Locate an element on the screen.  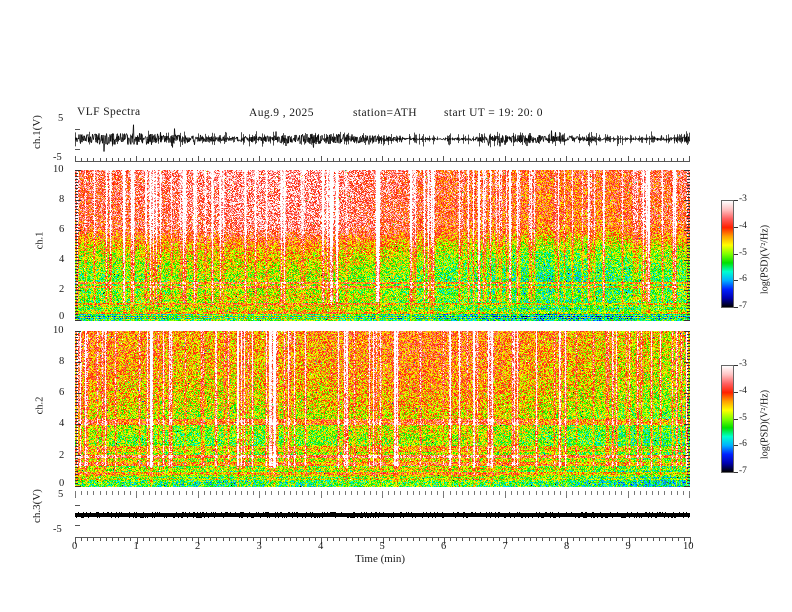
x-tick-label: 4 is located at coordinates (321, 546).